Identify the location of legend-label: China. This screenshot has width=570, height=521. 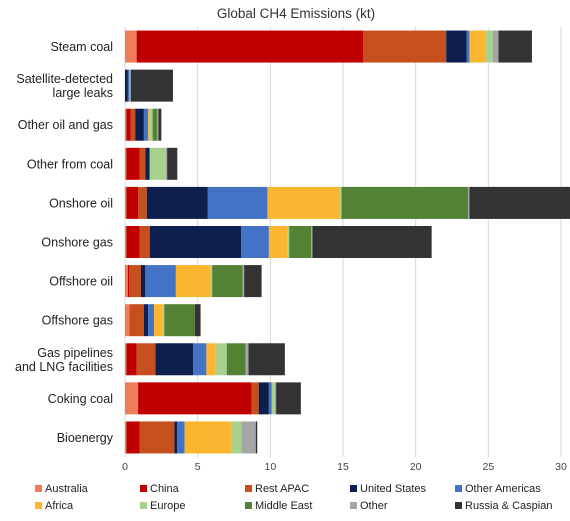
(165, 489).